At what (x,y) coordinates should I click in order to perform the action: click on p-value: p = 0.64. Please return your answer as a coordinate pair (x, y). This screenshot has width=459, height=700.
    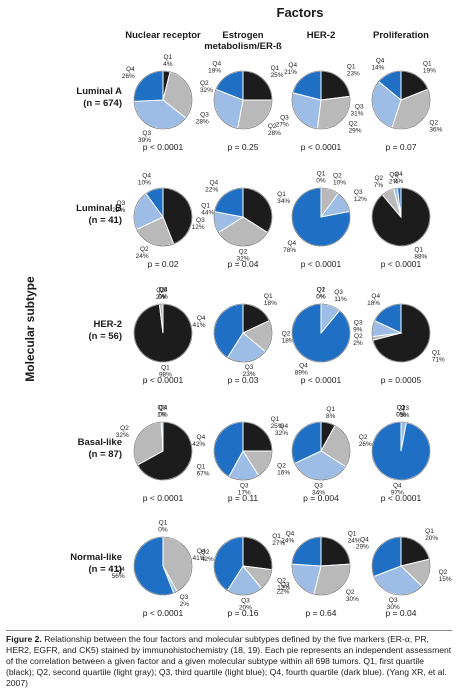
    Looking at the image, I should click on (321, 613).